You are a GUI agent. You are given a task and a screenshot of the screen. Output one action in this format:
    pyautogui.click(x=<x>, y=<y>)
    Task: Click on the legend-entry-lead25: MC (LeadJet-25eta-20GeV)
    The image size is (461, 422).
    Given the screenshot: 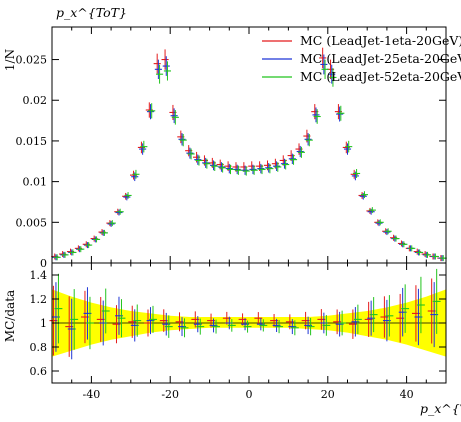 What is the action you would take?
    pyautogui.click(x=361, y=58)
    